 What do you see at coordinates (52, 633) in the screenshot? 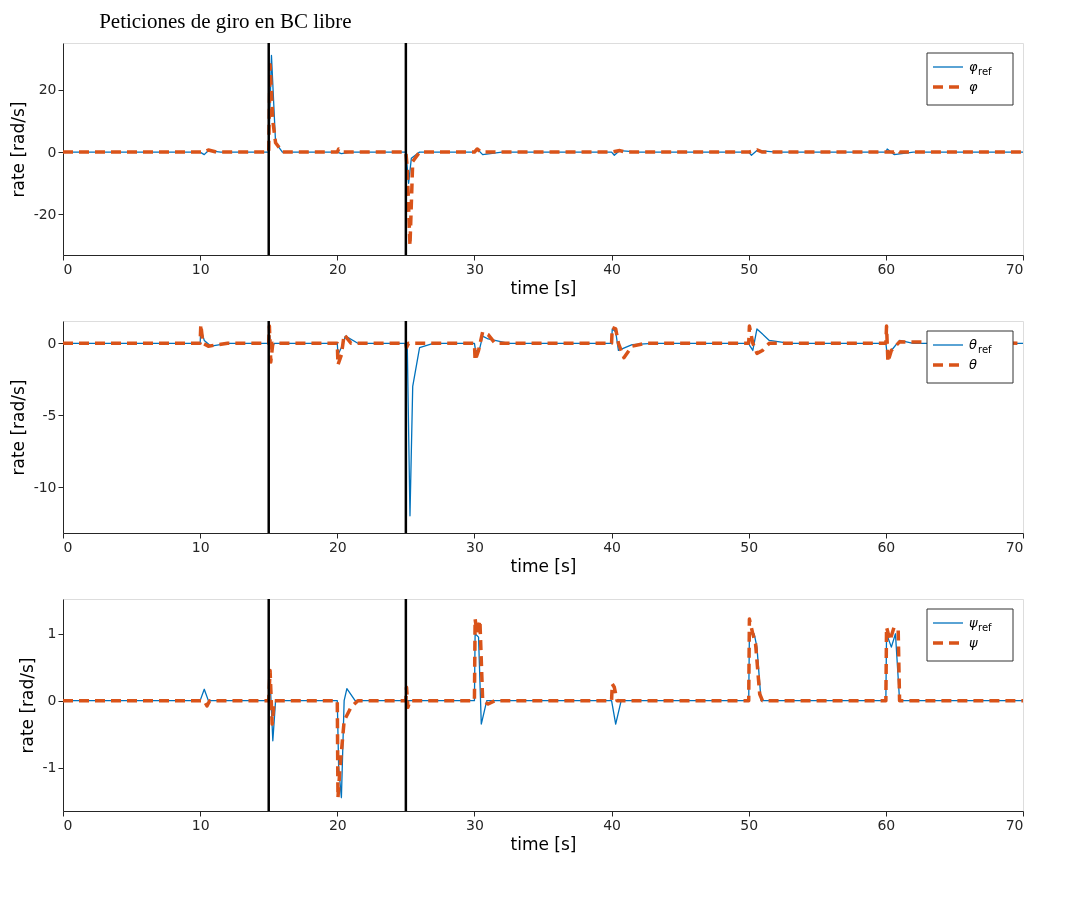
I see `y-tick-label: 1` at bounding box center [52, 633].